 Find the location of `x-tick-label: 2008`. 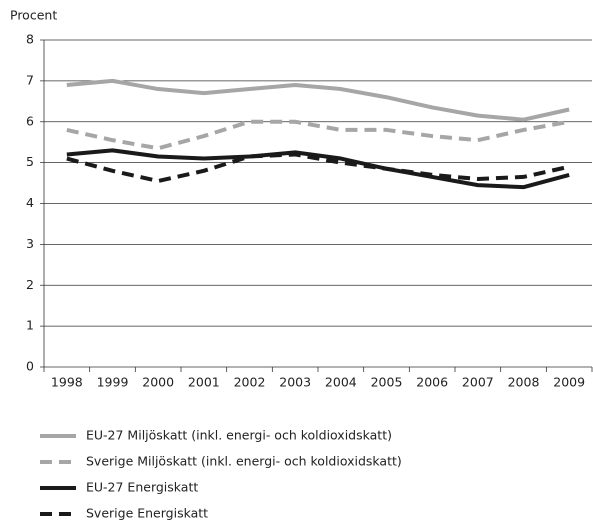

x-tick-label: 2008 is located at coordinates (524, 382).